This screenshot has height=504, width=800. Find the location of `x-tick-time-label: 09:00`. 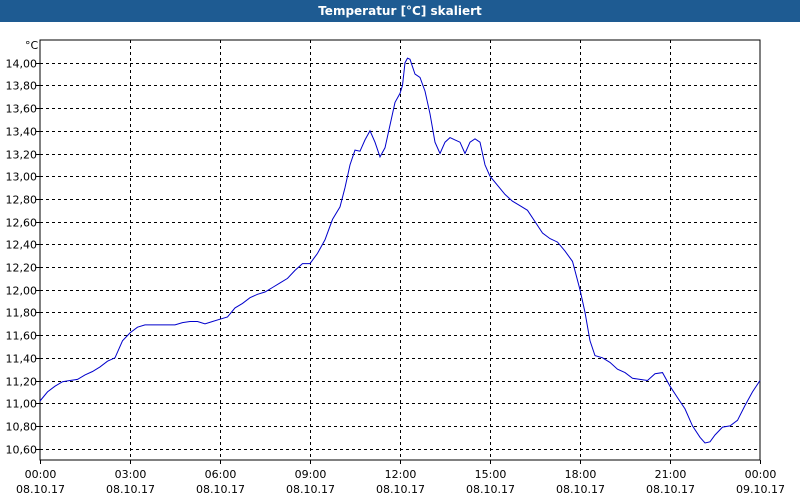

x-tick-time-label: 09:00 is located at coordinates (311, 474).